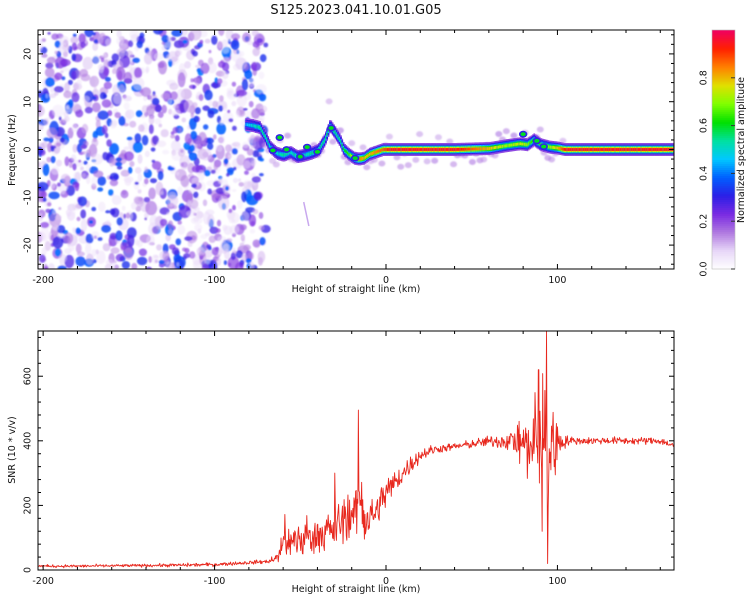 This screenshot has width=750, height=600. I want to click on x-tick-label: -200, so click(43, 581).